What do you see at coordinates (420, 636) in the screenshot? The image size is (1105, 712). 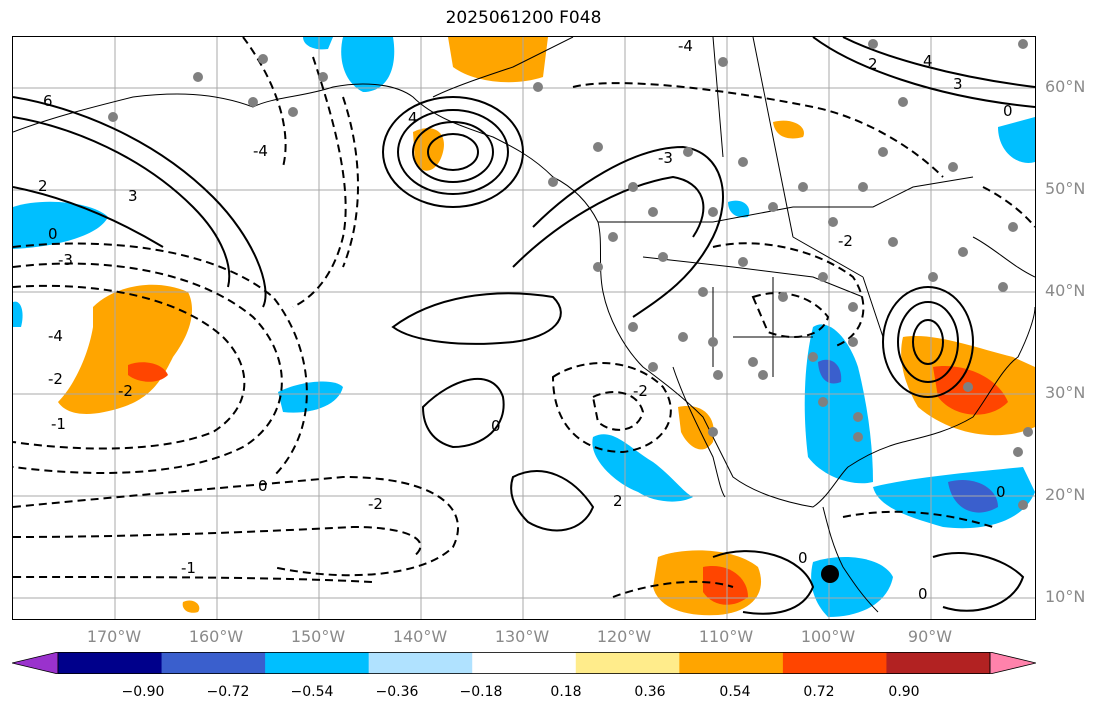 I see `longitude-label: 140°W` at bounding box center [420, 636].